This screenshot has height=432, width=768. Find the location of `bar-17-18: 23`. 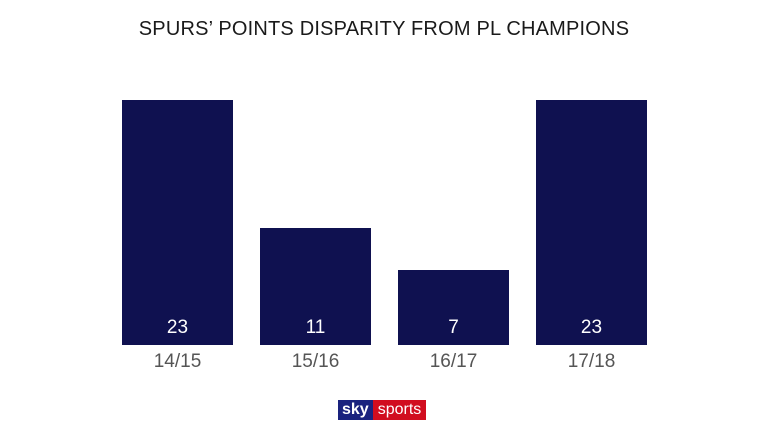

bar-17-18: 23 is located at coordinates (591, 222).